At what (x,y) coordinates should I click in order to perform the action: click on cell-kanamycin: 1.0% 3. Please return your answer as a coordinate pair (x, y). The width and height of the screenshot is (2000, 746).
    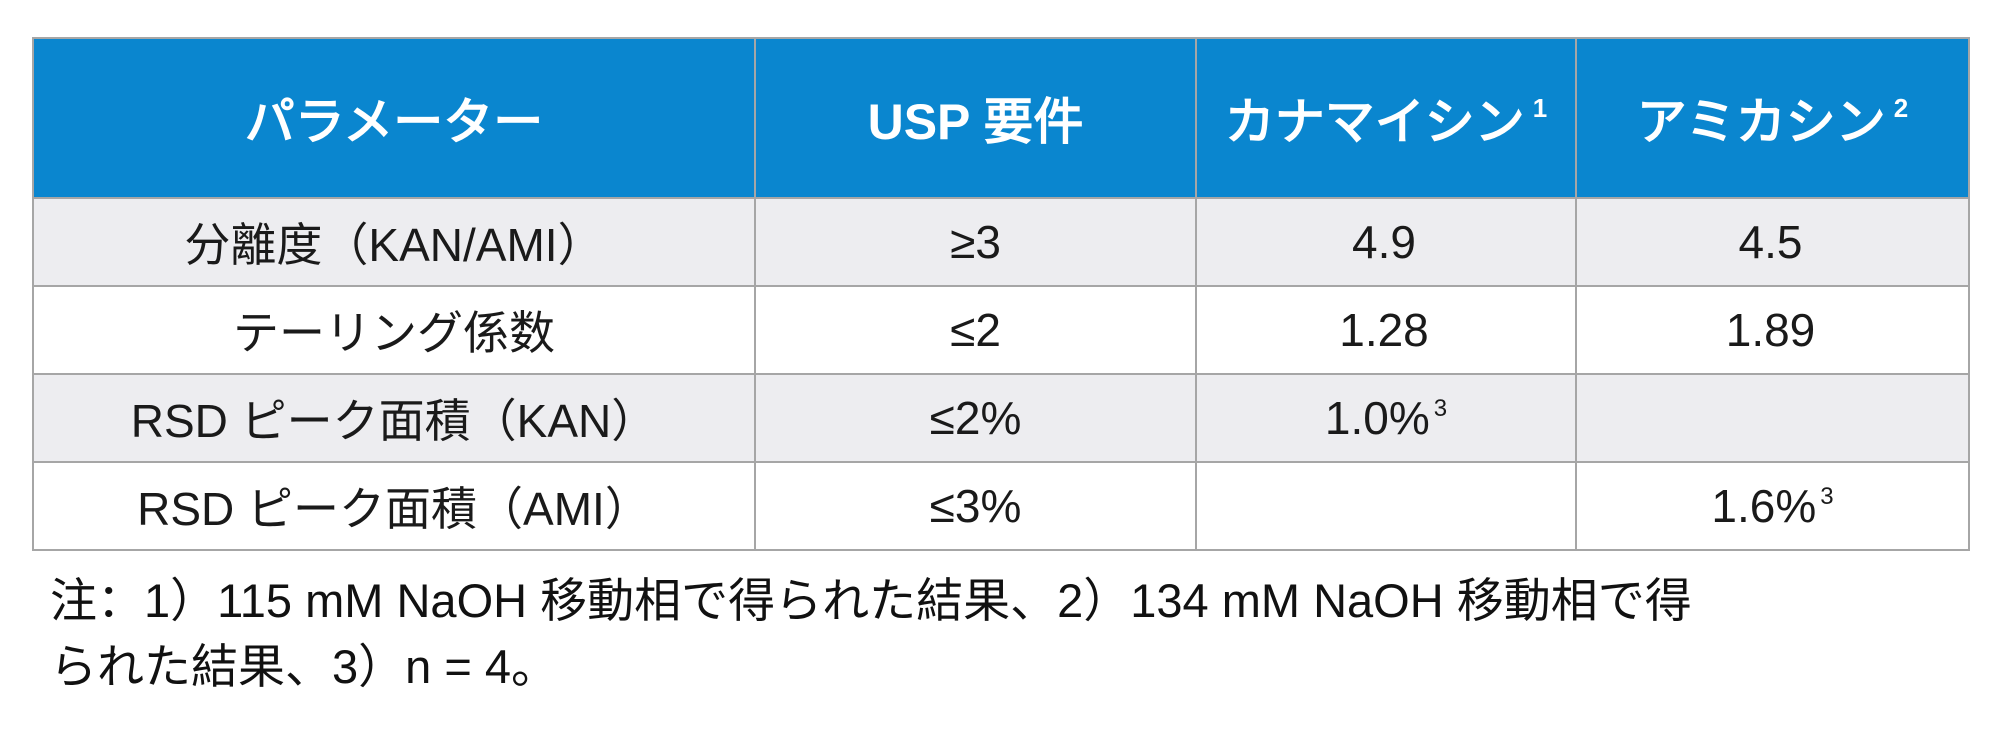
    Looking at the image, I should click on (1386, 418).